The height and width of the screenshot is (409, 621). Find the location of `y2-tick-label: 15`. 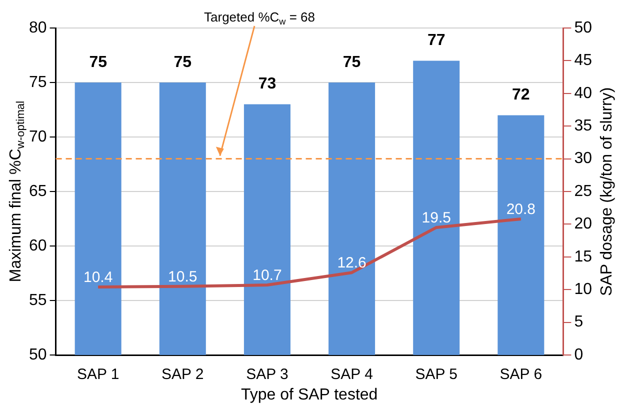

y2-tick-label: 15 is located at coordinates (583, 257).